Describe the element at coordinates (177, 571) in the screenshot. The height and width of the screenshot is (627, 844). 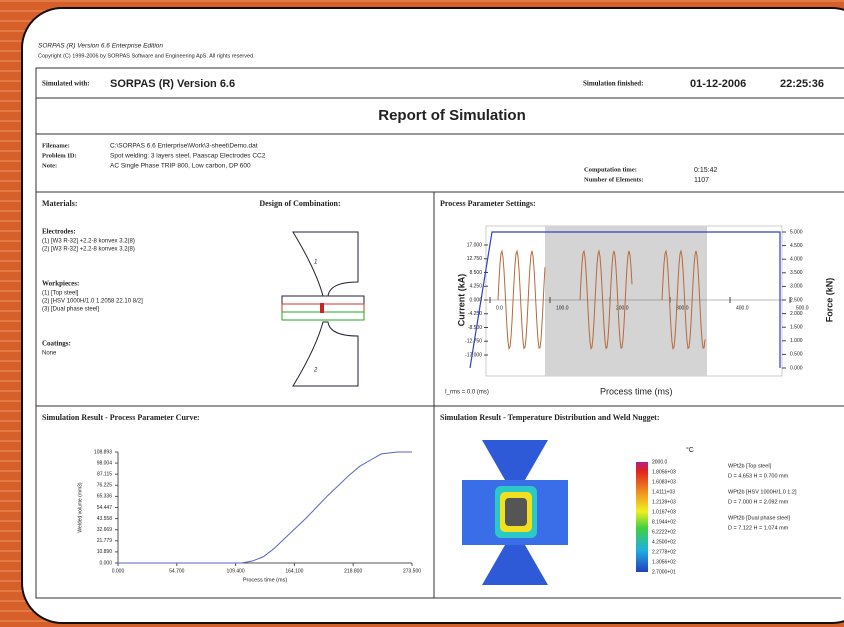
I see `x-tick-label: 54.700` at that location.